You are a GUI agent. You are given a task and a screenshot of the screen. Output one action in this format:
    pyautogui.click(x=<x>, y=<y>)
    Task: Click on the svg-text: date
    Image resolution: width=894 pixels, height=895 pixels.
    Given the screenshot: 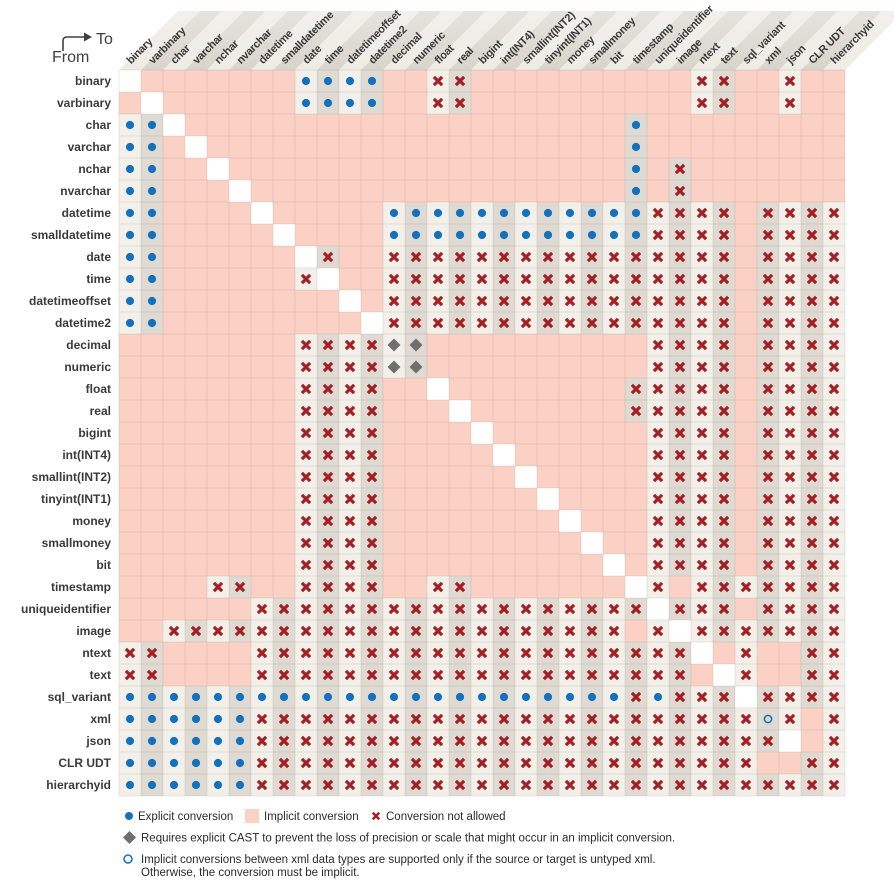 What is the action you would take?
    pyautogui.click(x=98, y=257)
    